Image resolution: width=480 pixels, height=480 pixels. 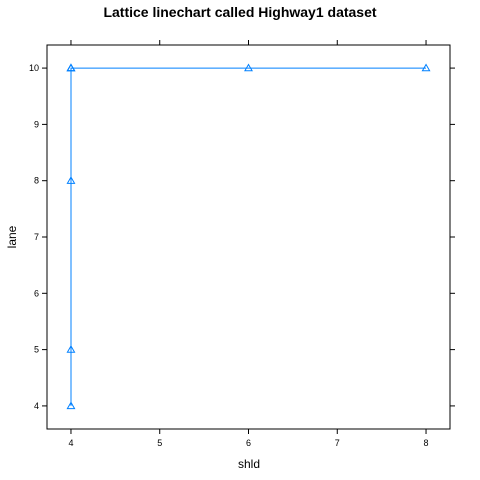 What do you see at coordinates (12, 236) in the screenshot?
I see `y-axis-label: lane` at bounding box center [12, 236].